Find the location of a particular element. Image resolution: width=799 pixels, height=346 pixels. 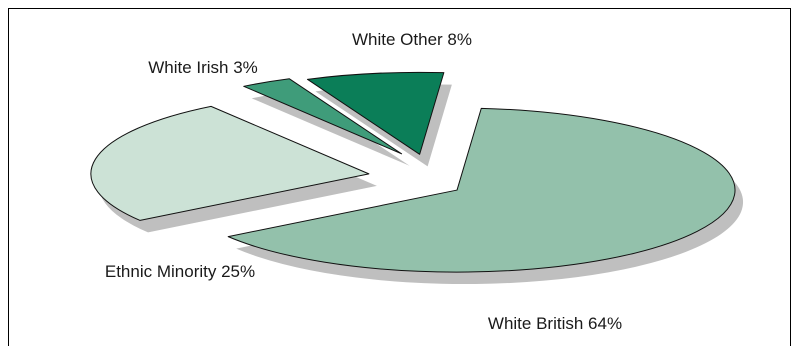

pie-slice-white-irish is located at coordinates (323, 116).